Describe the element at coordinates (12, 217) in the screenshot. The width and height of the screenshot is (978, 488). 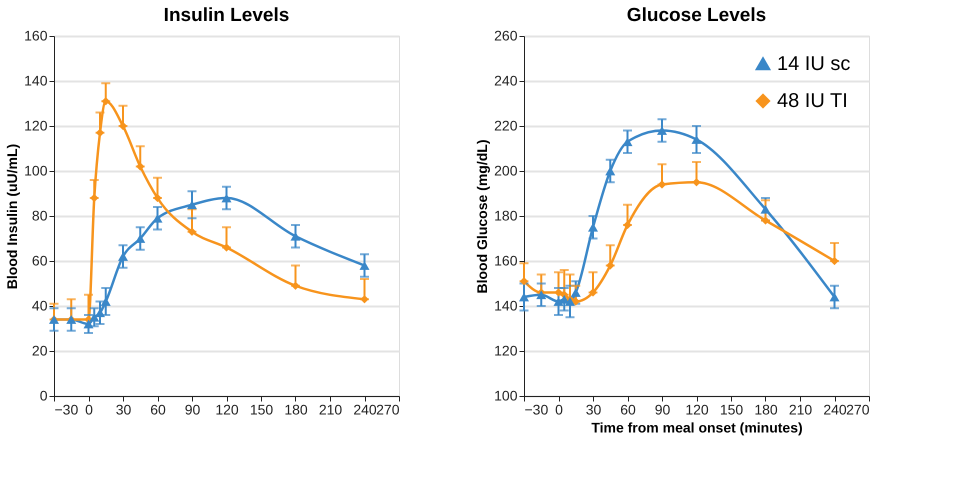
I see `y-axis-title: Blood Insulin (uU/mL)` at that location.